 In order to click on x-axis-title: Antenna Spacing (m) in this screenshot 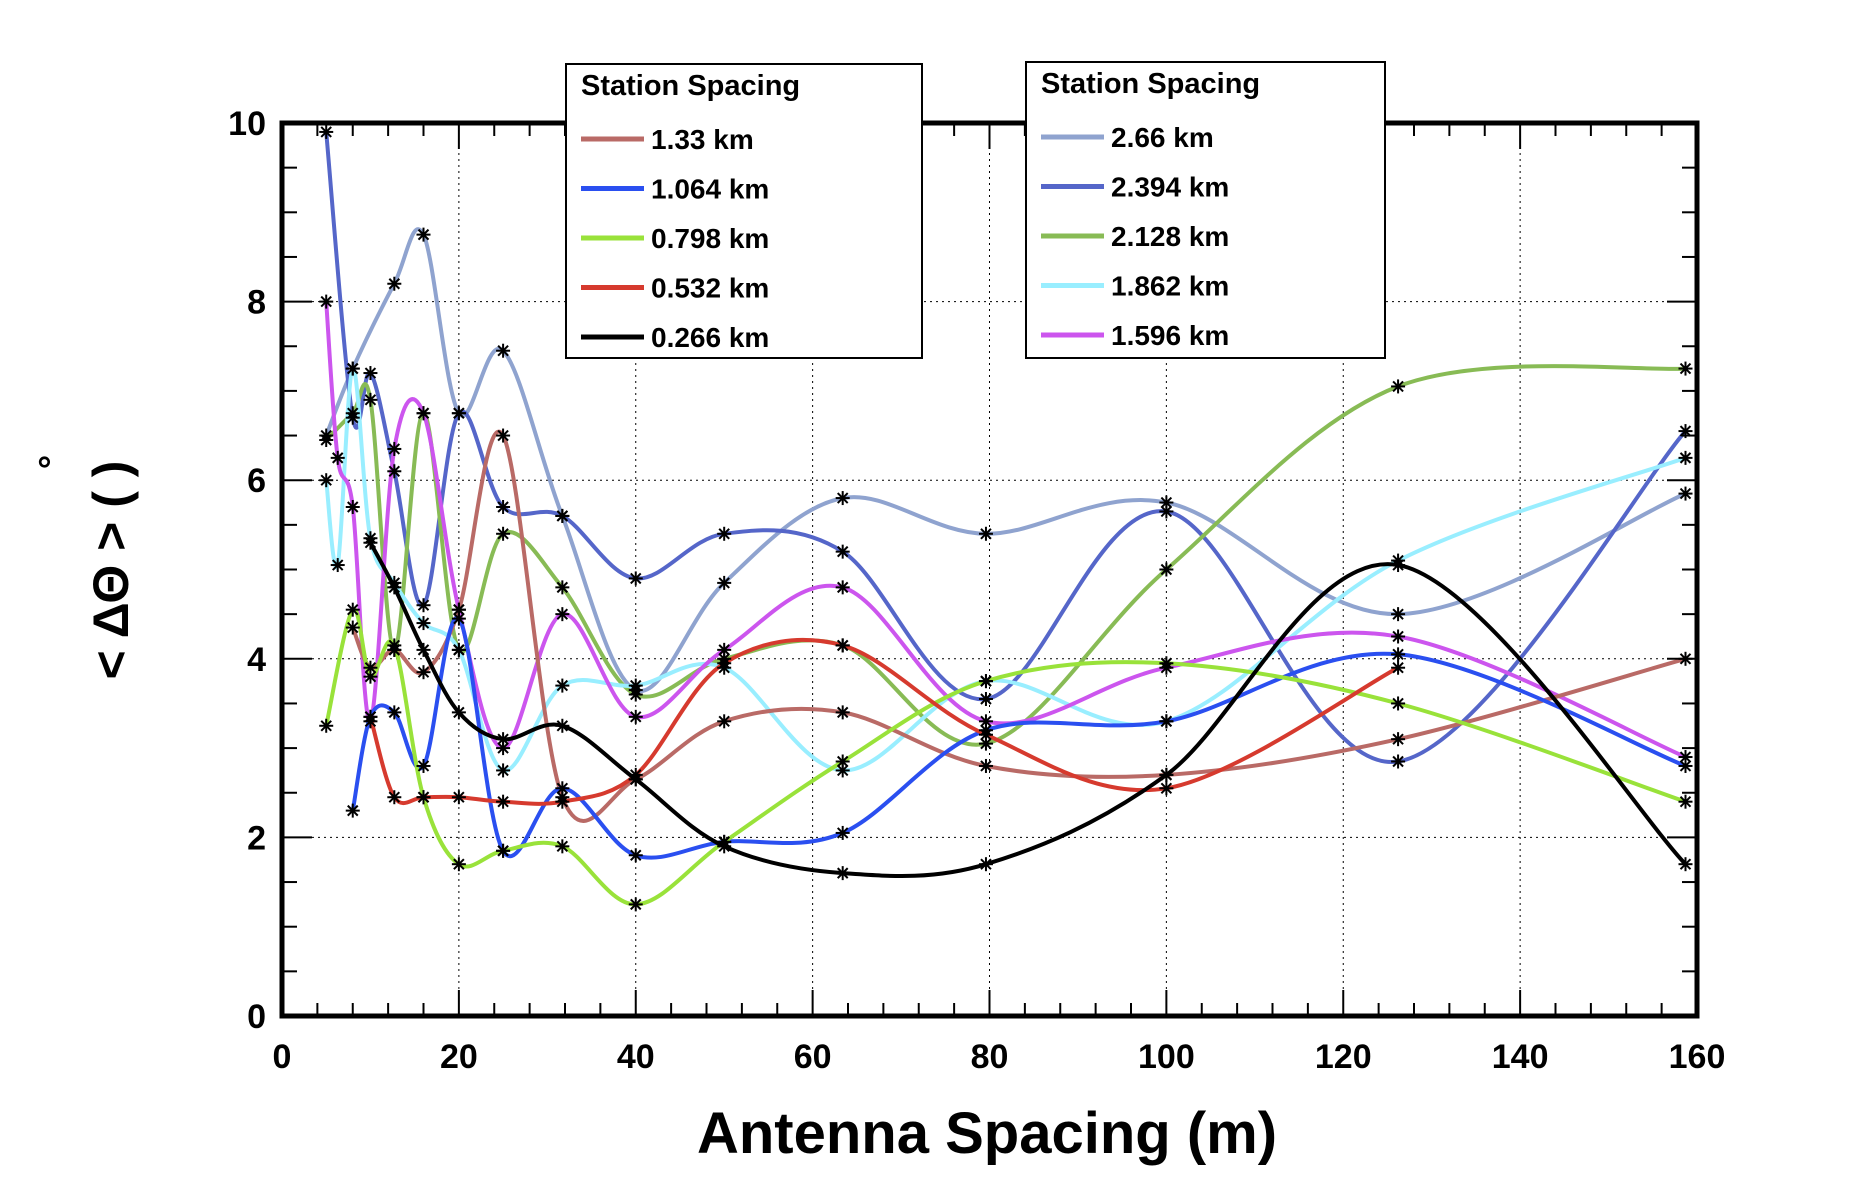, I will do `click(987, 1133)`.